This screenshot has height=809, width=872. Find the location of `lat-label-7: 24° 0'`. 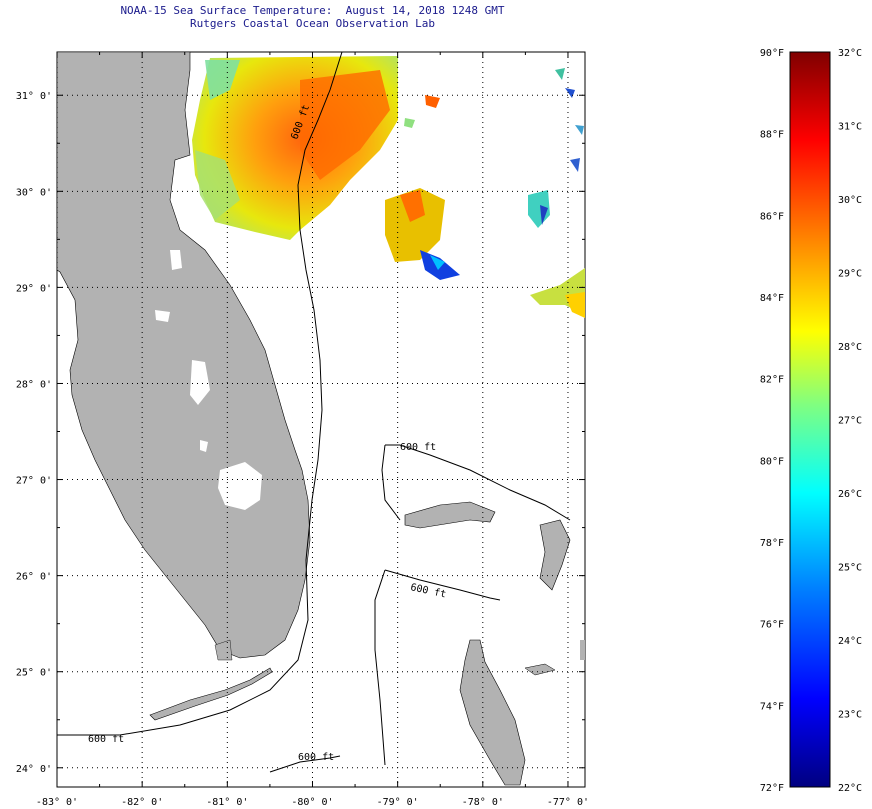

lat-label-7: 24° 0' is located at coordinates (34, 769).